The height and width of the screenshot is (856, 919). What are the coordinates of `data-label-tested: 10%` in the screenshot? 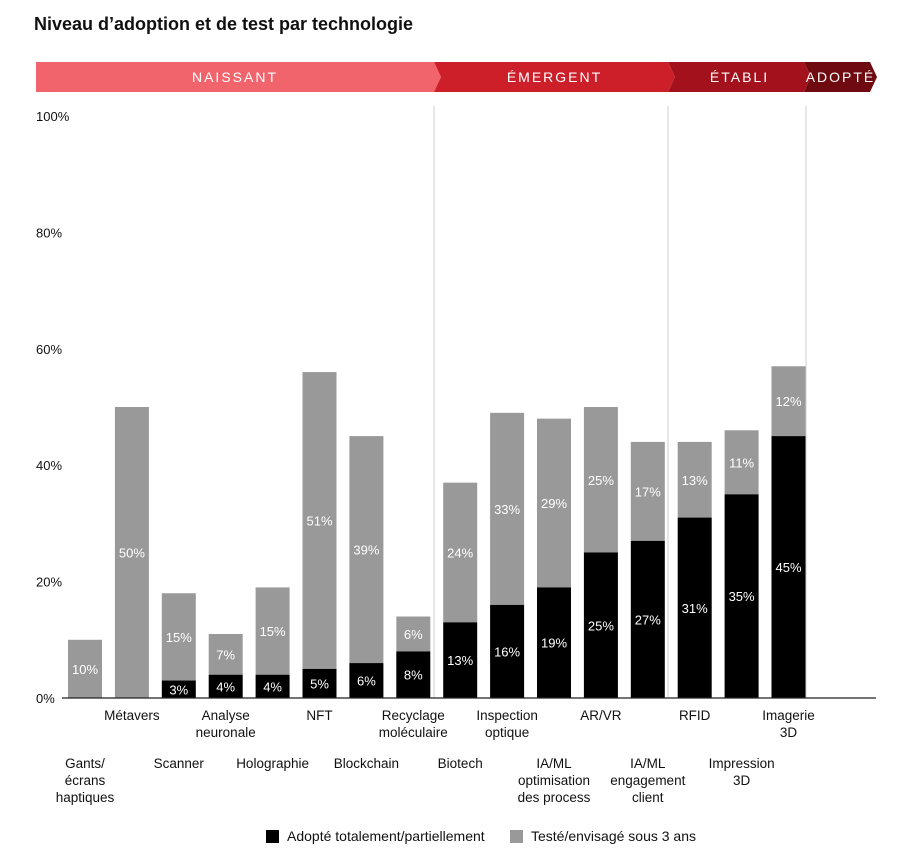 It's located at (85, 669).